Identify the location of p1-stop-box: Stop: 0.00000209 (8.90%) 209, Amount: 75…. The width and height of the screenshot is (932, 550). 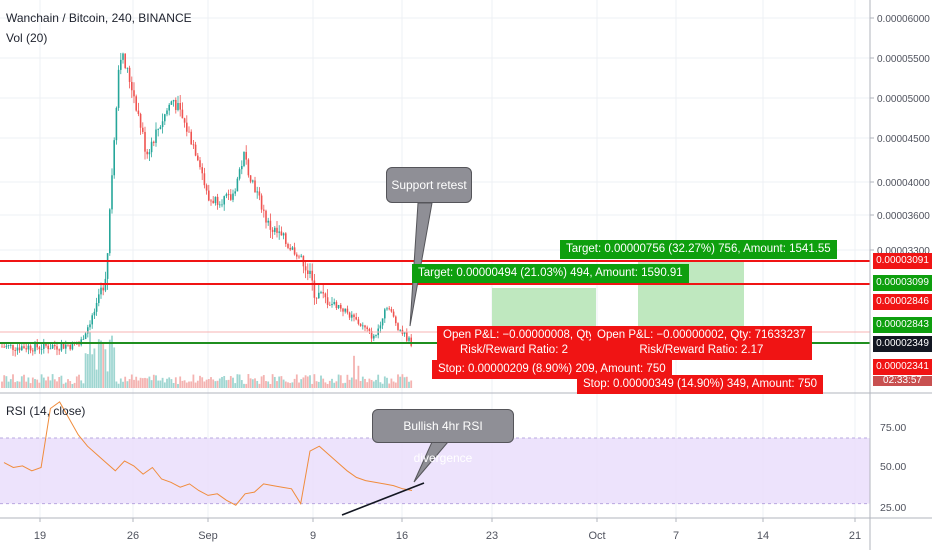
(552, 369).